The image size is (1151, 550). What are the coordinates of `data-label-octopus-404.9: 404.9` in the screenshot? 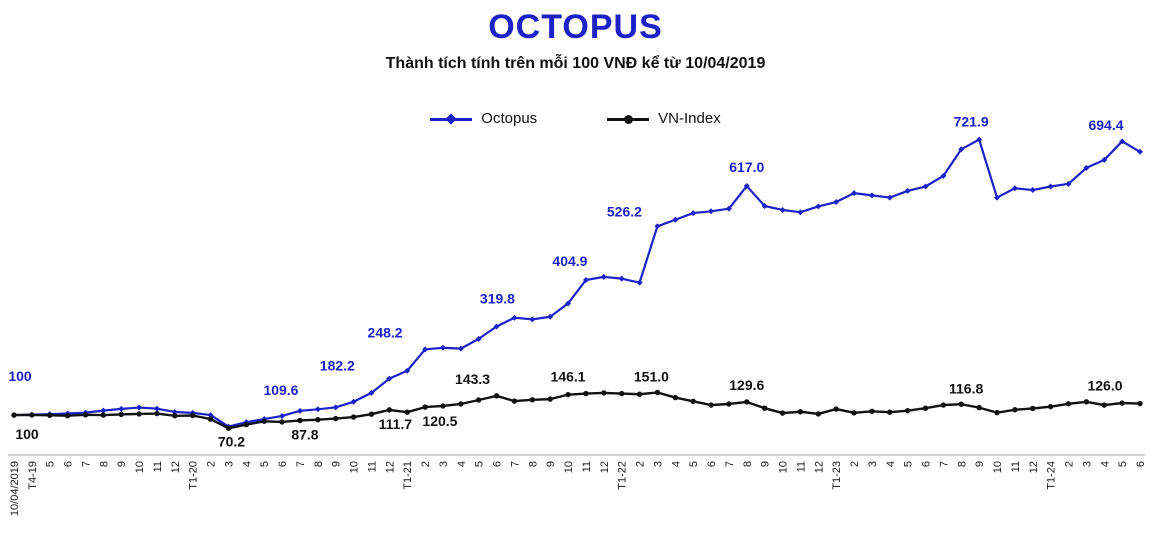 It's located at (569, 261).